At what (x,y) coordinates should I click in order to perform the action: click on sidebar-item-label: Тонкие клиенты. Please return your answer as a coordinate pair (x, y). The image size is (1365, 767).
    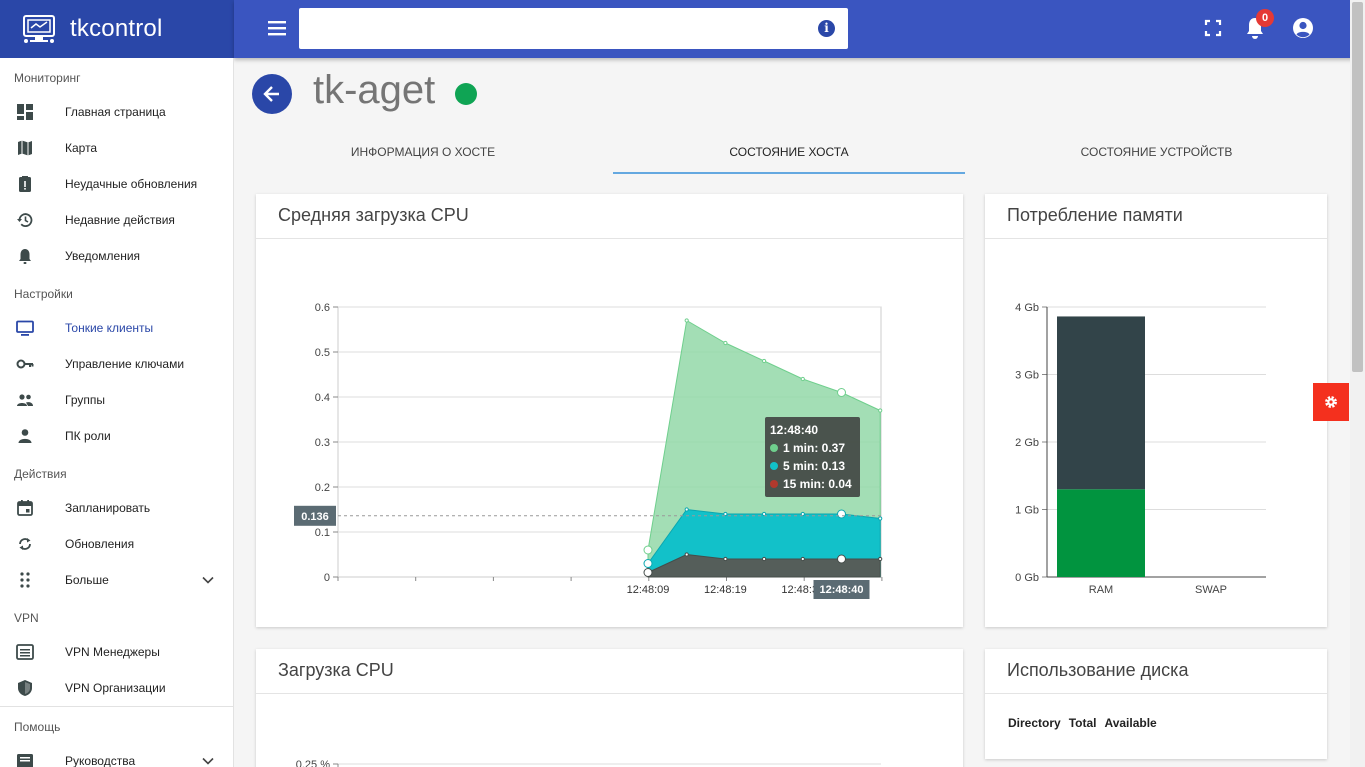
    Looking at the image, I should click on (109, 328).